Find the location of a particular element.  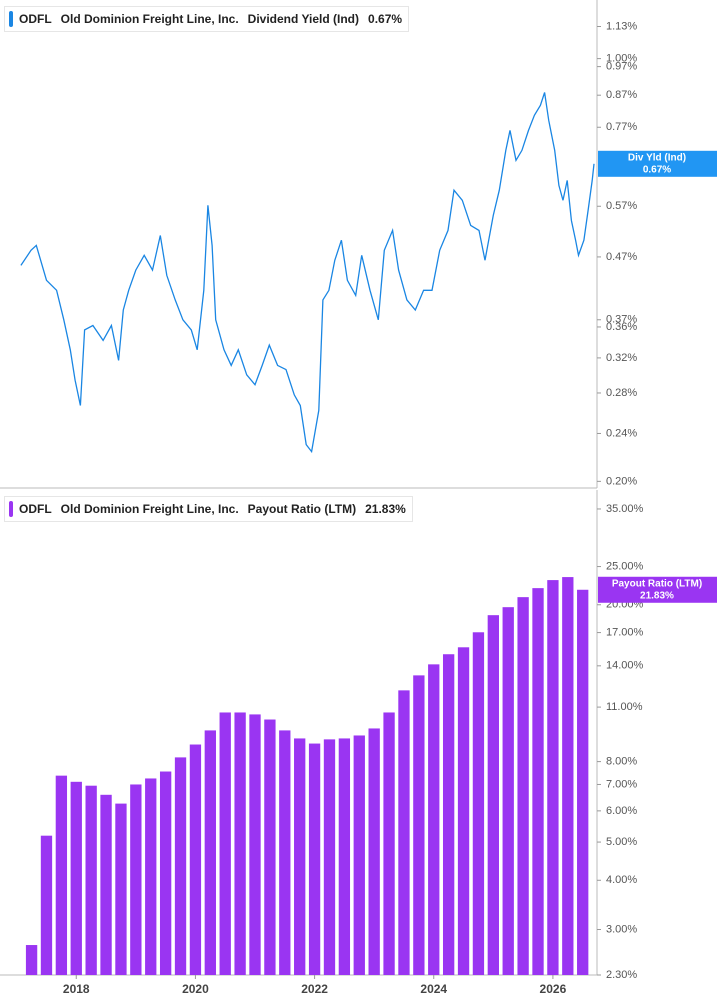

x-tick-label: 2020 is located at coordinates (195, 989).